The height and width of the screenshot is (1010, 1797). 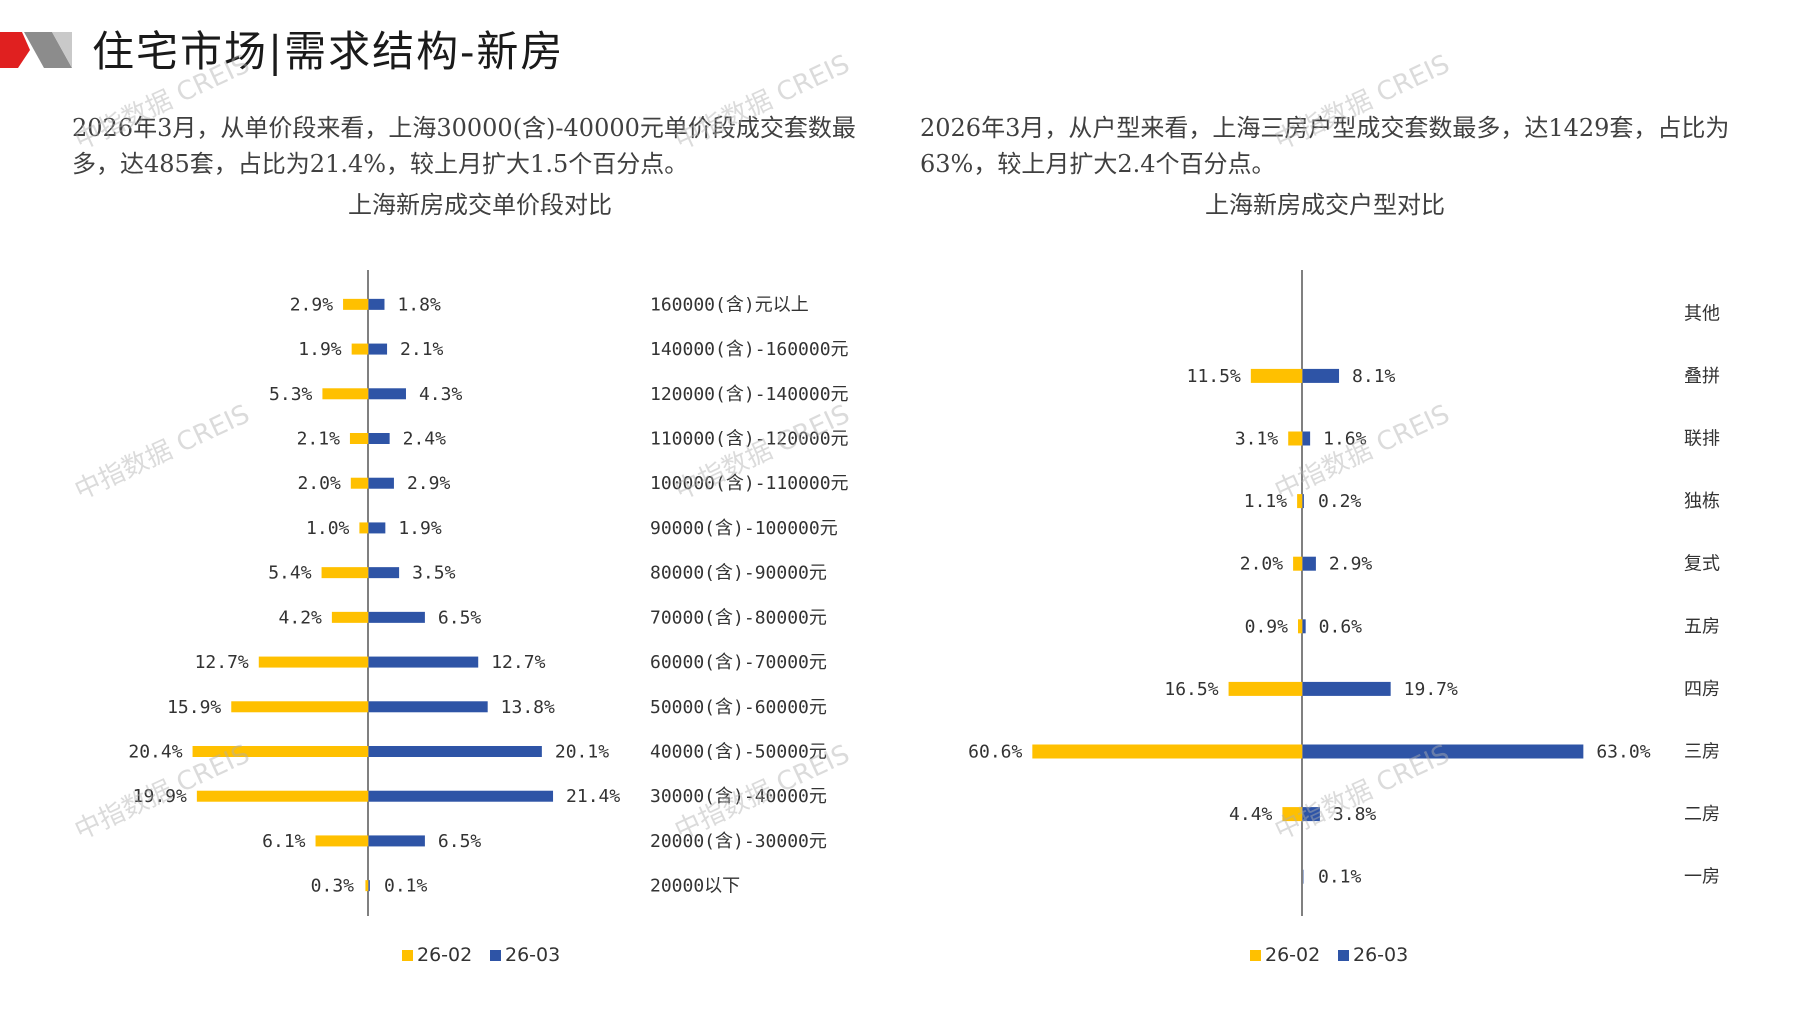 What do you see at coordinates (1702, 564) in the screenshot?
I see `category-label: 复式` at bounding box center [1702, 564].